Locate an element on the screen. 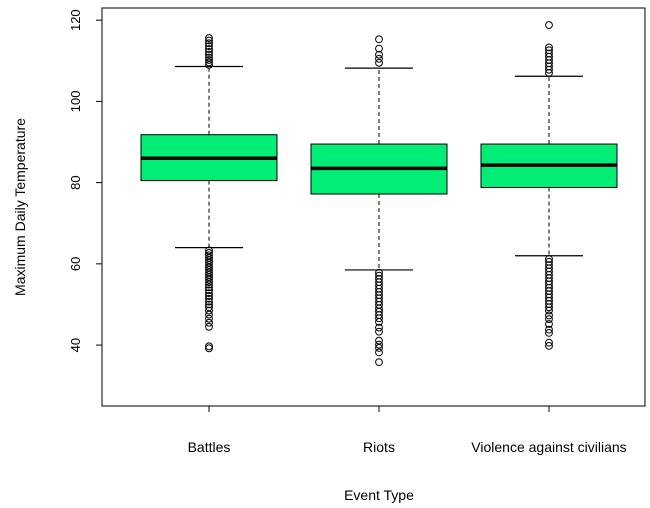 The image size is (650, 508). y-tick-label: 120 is located at coordinates (75, 20).